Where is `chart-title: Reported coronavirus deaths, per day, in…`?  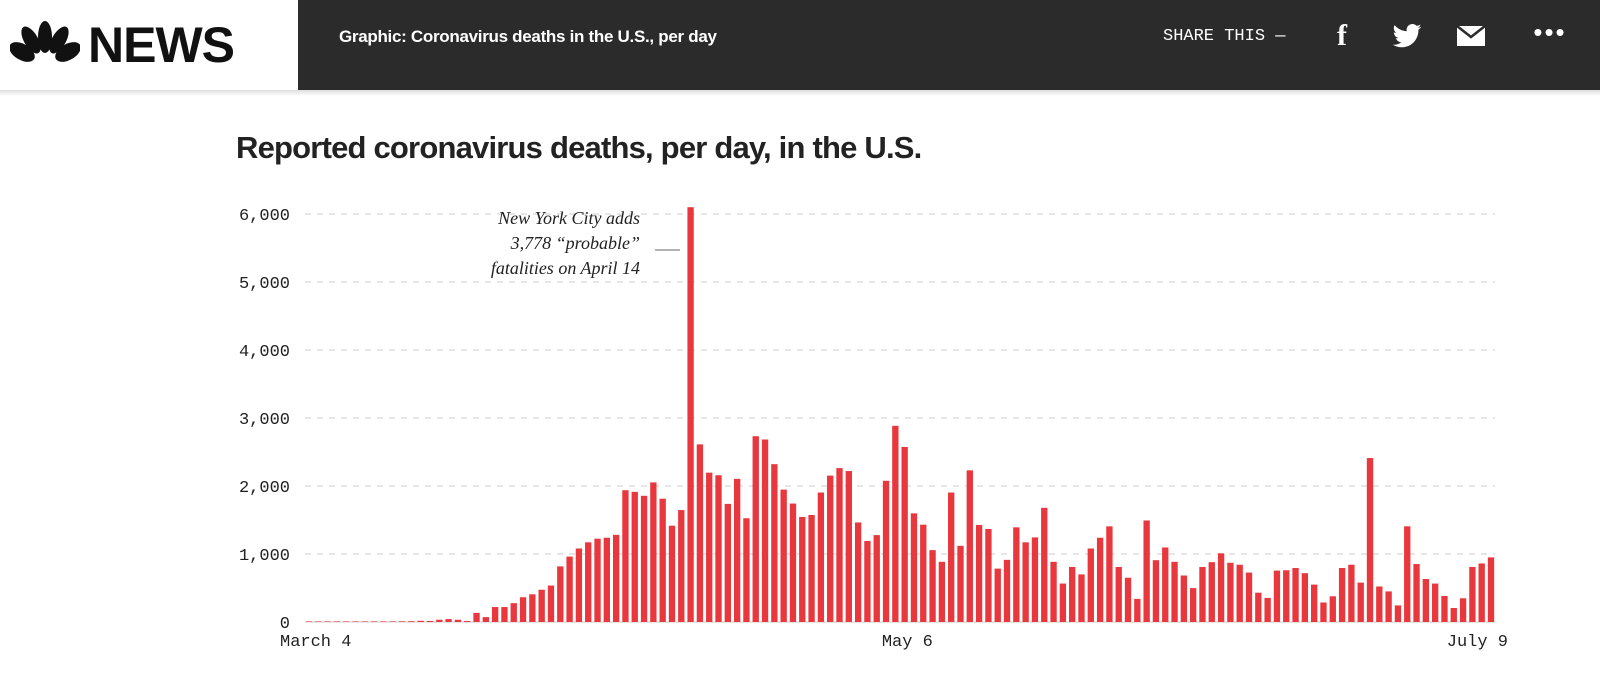 chart-title: Reported coronavirus deaths, per day, in… is located at coordinates (579, 147).